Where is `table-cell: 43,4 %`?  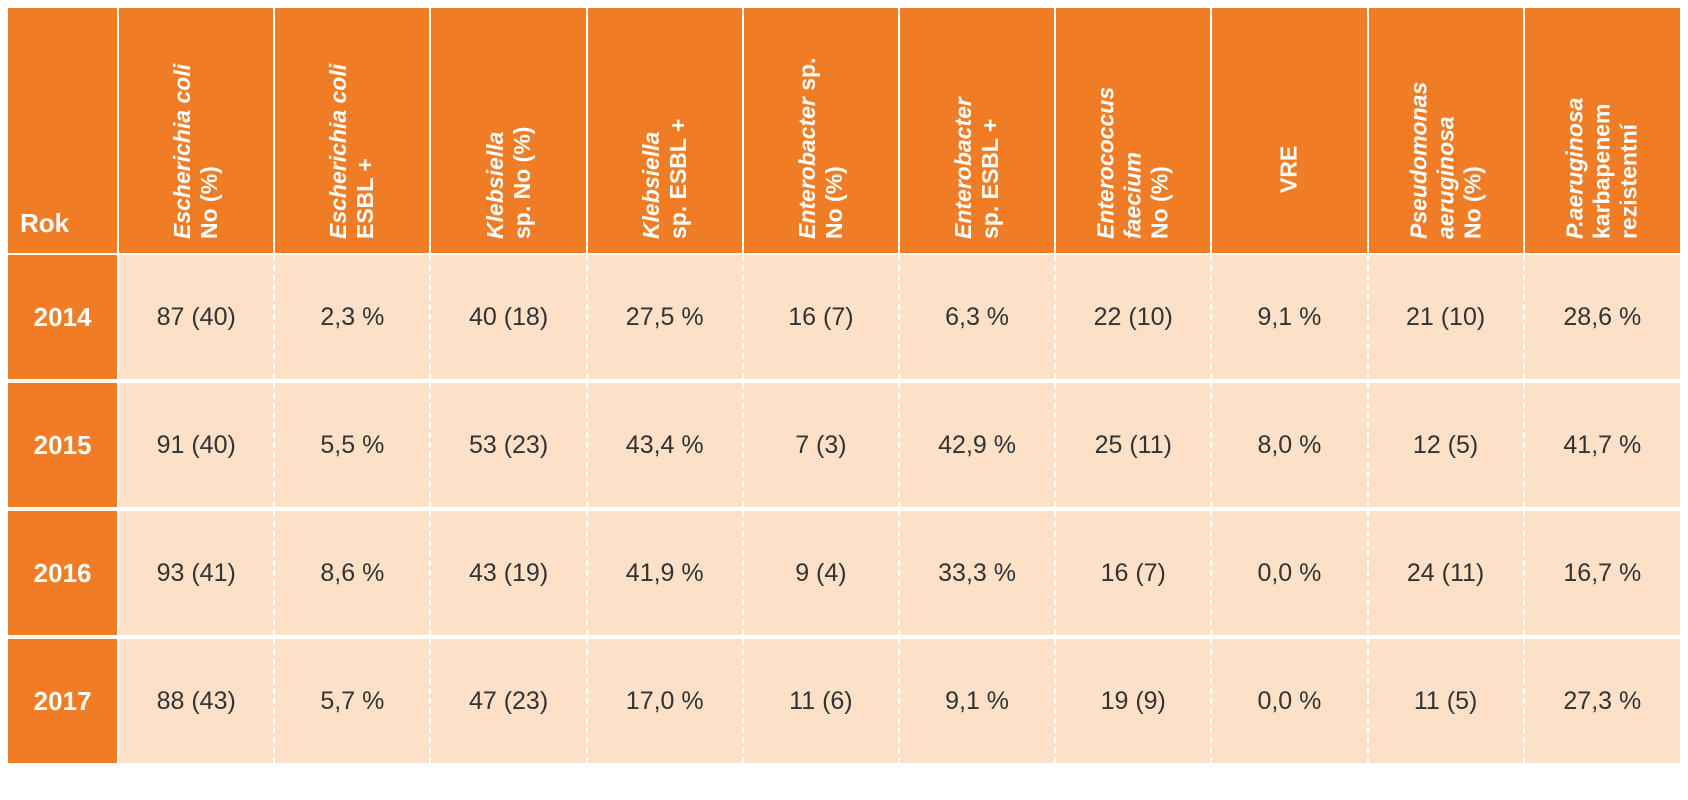 table-cell: 43,4 % is located at coordinates (665, 446).